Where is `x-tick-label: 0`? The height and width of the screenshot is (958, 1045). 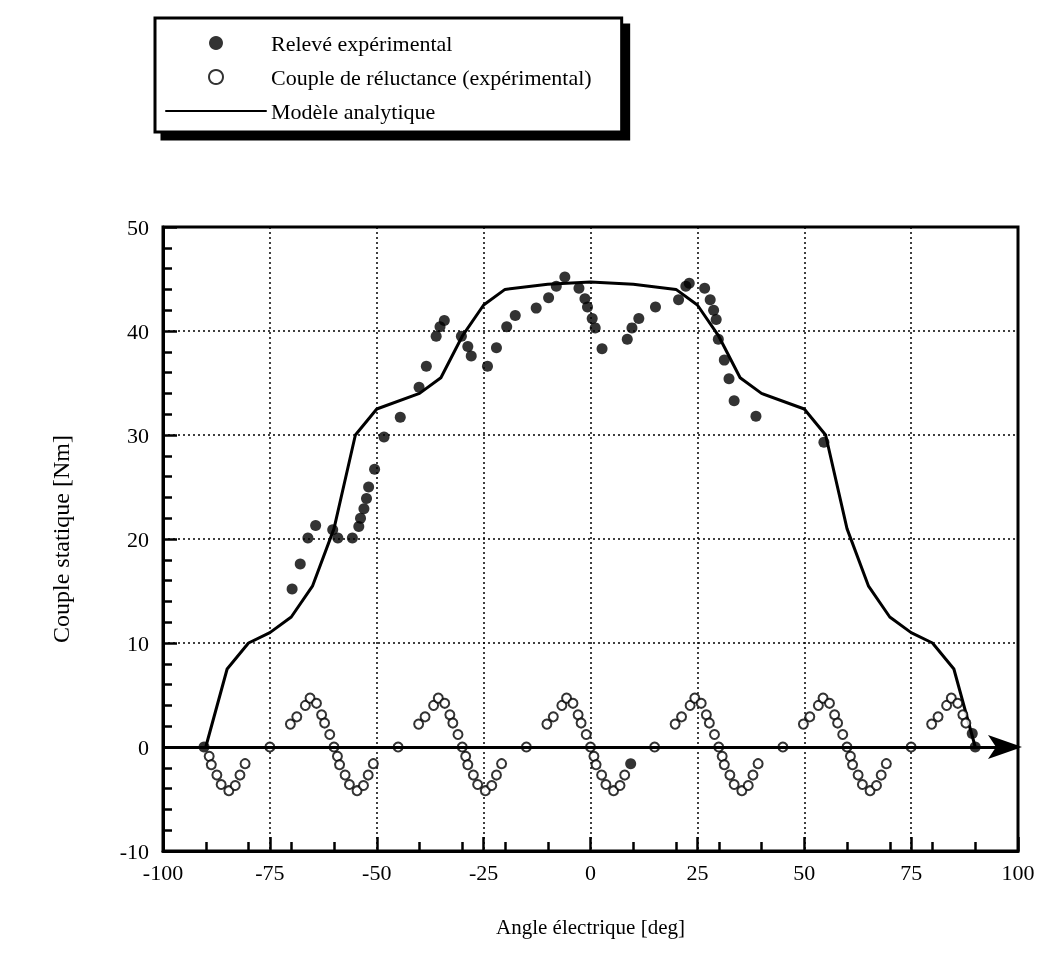 x-tick-label: 0 is located at coordinates (590, 872).